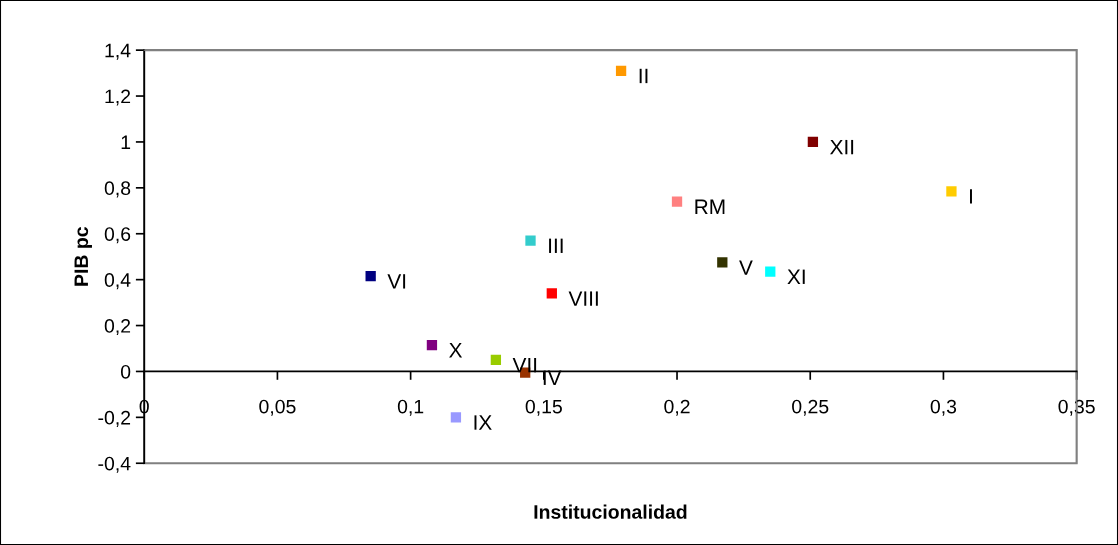 This screenshot has width=1118, height=545. What do you see at coordinates (796, 276) in the screenshot?
I see `series-label: XI` at bounding box center [796, 276].